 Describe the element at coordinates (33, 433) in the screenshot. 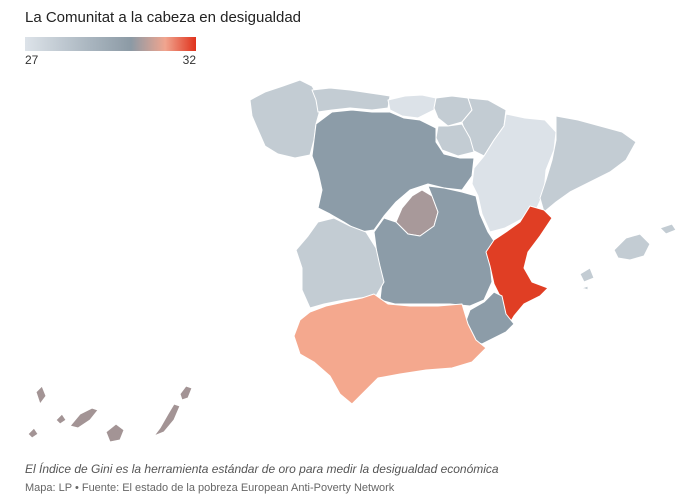

I see `region-canarias-el-hierro` at that location.